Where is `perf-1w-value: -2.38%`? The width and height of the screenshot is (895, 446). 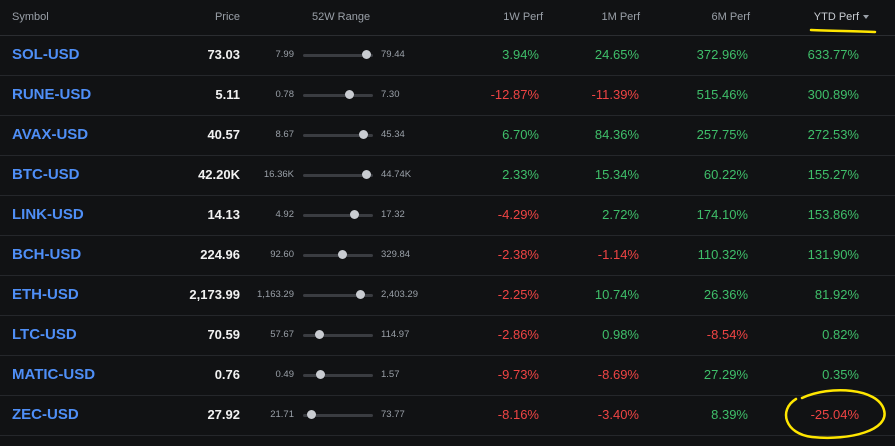
perf-1w-value: -2.38% is located at coordinates (518, 254).